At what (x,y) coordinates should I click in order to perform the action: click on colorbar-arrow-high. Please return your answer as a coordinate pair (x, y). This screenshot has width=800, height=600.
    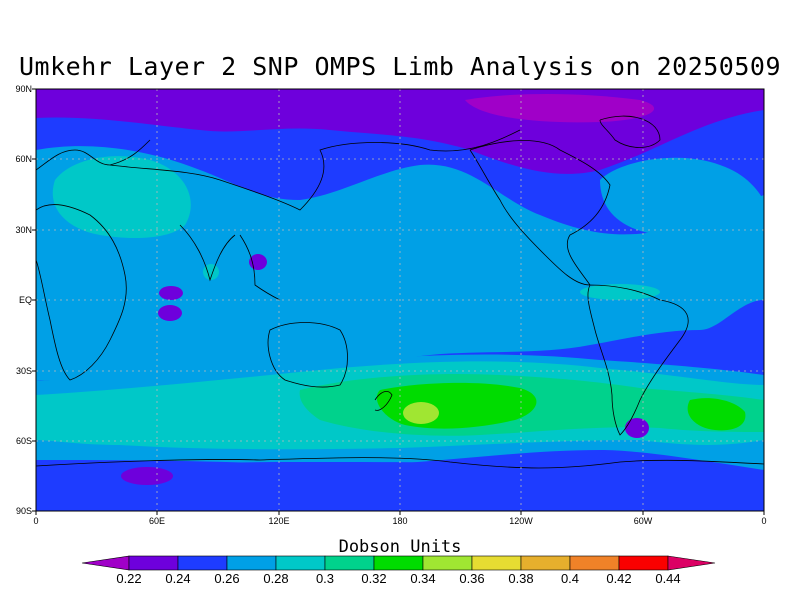
    Looking at the image, I should click on (691, 563).